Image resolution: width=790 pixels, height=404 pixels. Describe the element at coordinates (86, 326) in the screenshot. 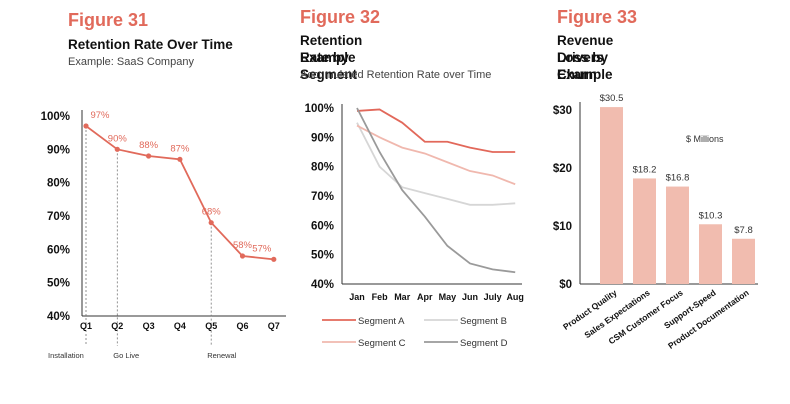

I see `fig31-x-tick-label: Q1` at that location.